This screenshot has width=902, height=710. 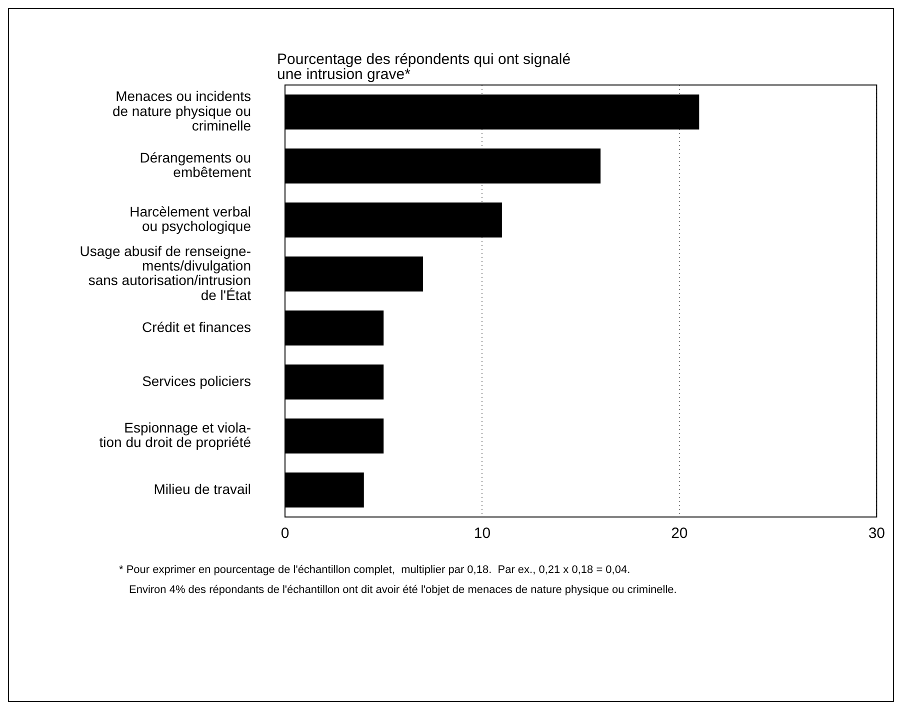 What do you see at coordinates (403, 590) in the screenshot?
I see `text: Environ 4% des répondants de l'échantillon ont dit avoir été l'objet de menaces de nature physique ou criminelle.` at bounding box center [403, 590].